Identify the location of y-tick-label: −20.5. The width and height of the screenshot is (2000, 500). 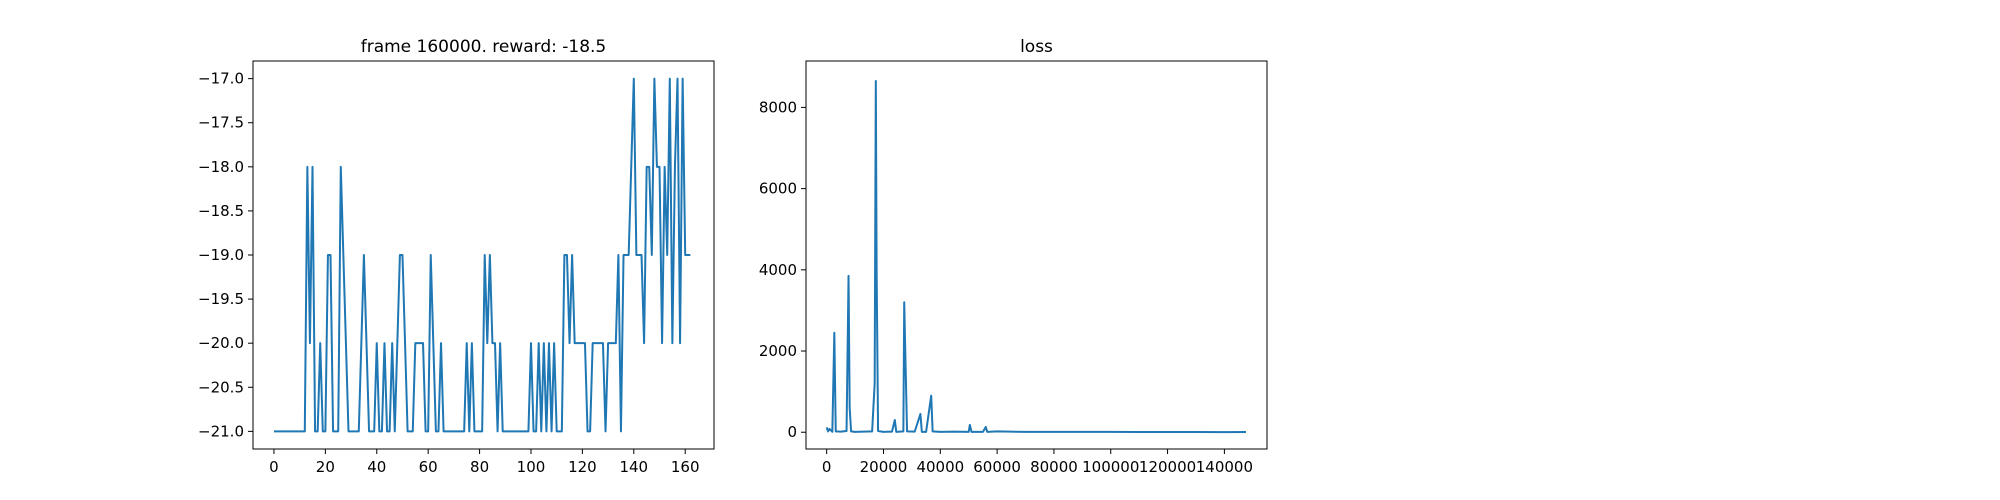
(221, 387).